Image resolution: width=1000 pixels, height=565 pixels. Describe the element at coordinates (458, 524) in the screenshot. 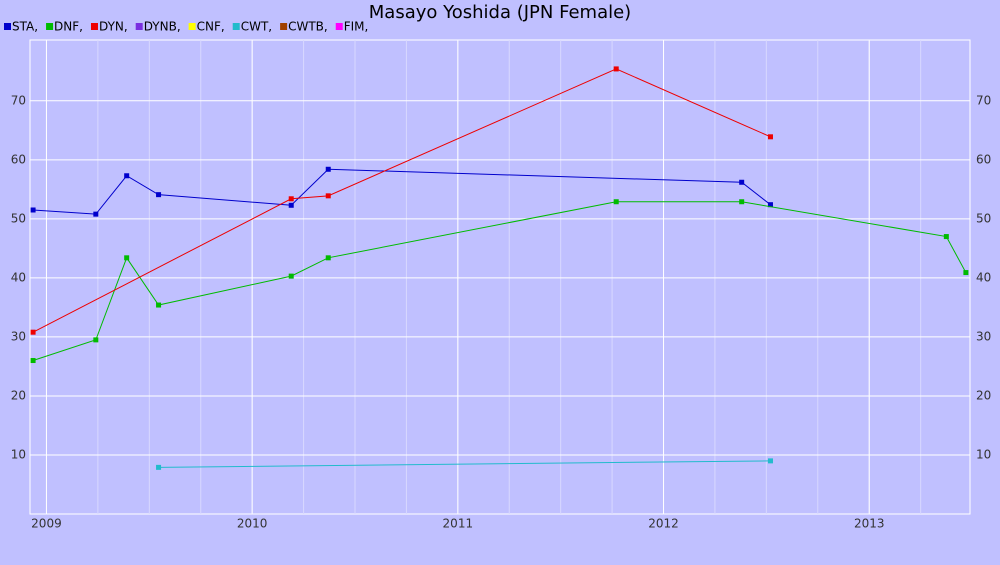

I see `x-tick-label: 2011` at that location.